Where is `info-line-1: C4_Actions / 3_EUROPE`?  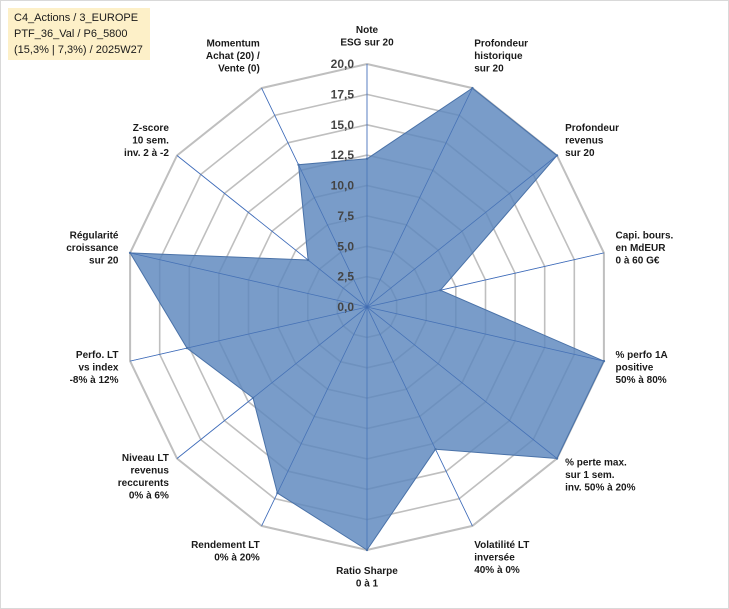 info-line-1: C4_Actions / 3_EUROPE is located at coordinates (76, 18).